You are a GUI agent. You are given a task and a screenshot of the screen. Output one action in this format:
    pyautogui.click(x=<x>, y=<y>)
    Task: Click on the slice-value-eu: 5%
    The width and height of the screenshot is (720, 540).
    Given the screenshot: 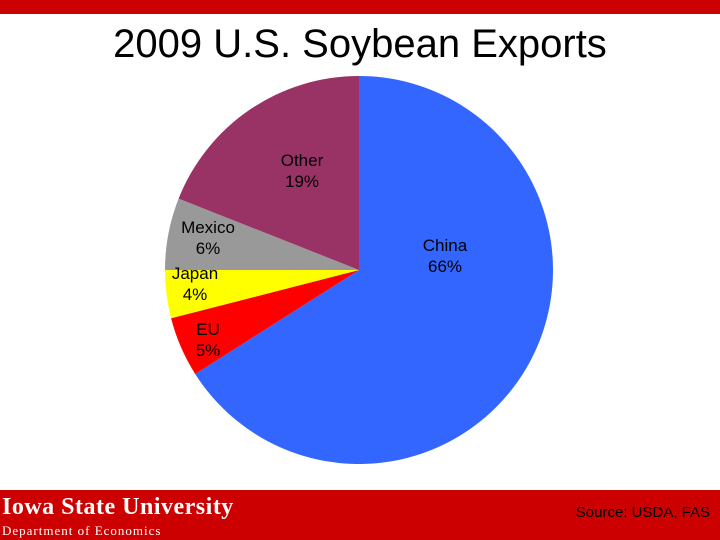 What is the action you would take?
    pyautogui.click(x=208, y=350)
    